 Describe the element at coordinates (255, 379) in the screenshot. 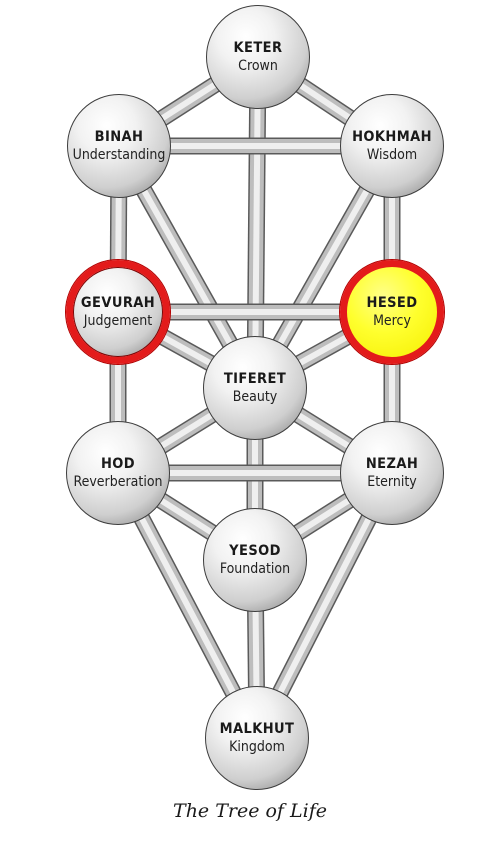

I see `sephirah-name: TIFERET` at that location.